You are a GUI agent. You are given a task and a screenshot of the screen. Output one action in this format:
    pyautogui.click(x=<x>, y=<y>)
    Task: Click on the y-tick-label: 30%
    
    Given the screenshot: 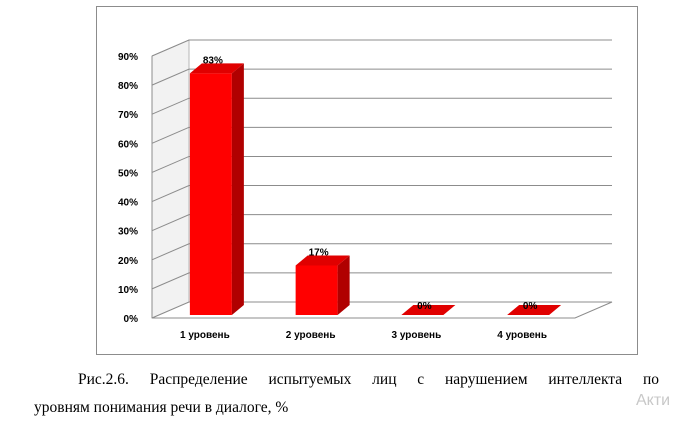 What is the action you would take?
    pyautogui.click(x=128, y=232)
    